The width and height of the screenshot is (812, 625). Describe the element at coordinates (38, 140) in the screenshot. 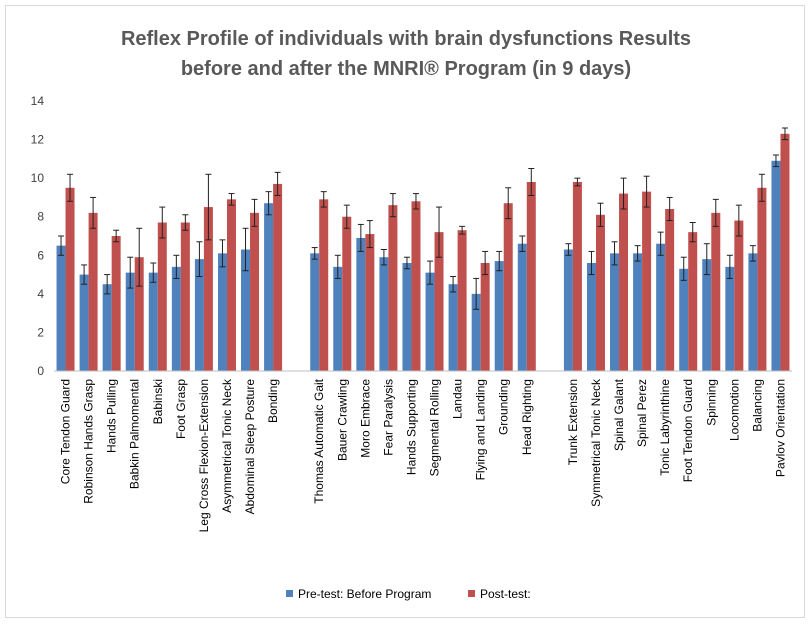

I see `y-tick-label: 12` at that location.